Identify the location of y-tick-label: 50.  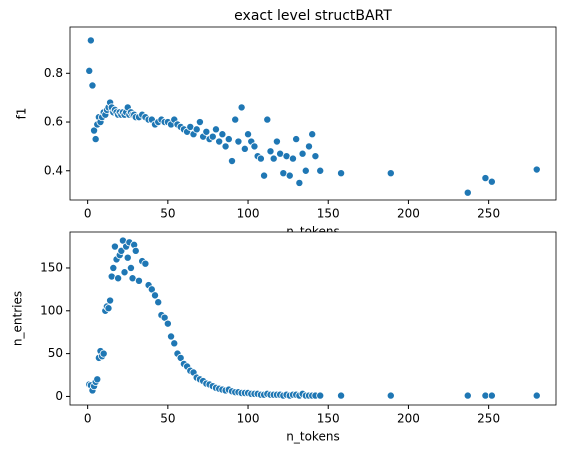
(55, 353).